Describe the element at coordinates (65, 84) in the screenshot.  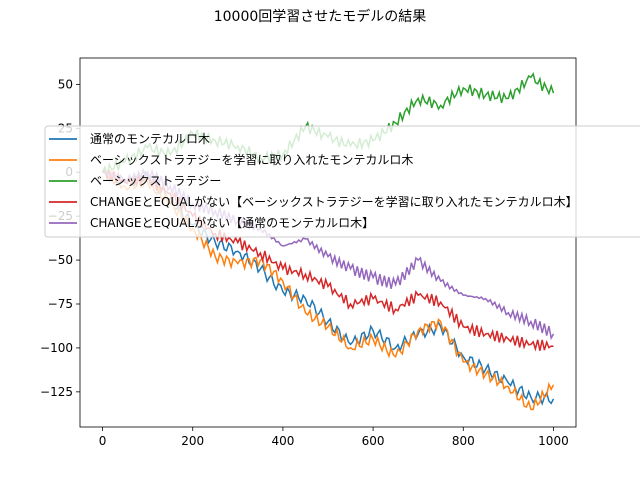
I see `y-tick-label: 50` at that location.